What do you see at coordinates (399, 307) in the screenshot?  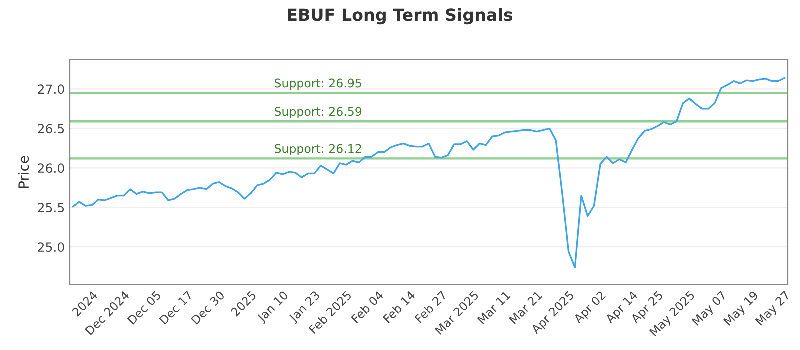 I see `x-tick-label: Feb 14` at bounding box center [399, 307].